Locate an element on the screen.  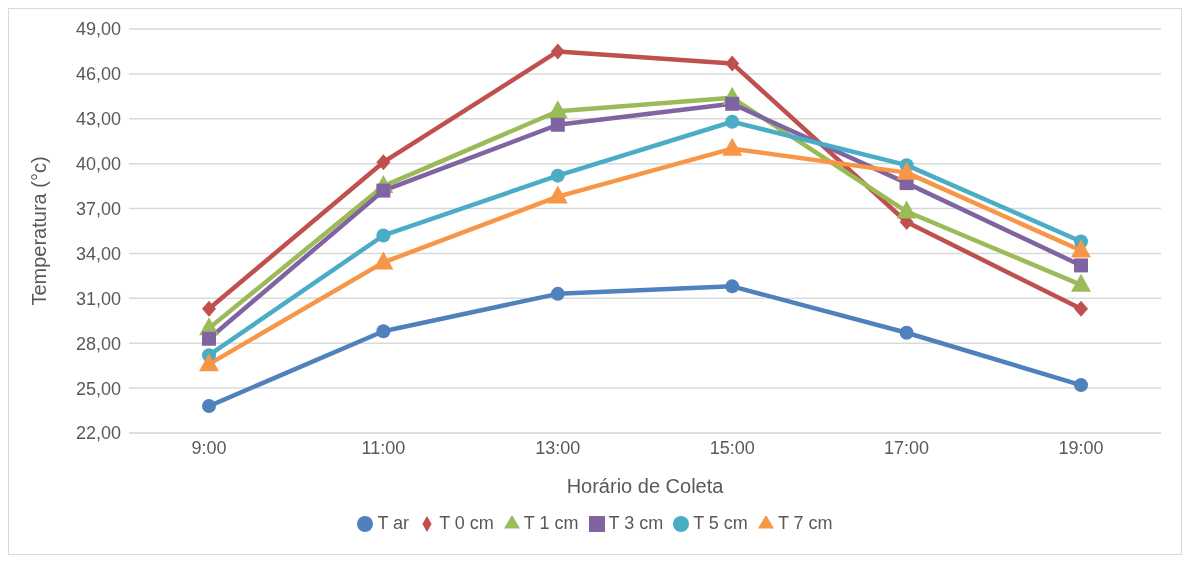
x-tick-label: 17:00 is located at coordinates (907, 447).